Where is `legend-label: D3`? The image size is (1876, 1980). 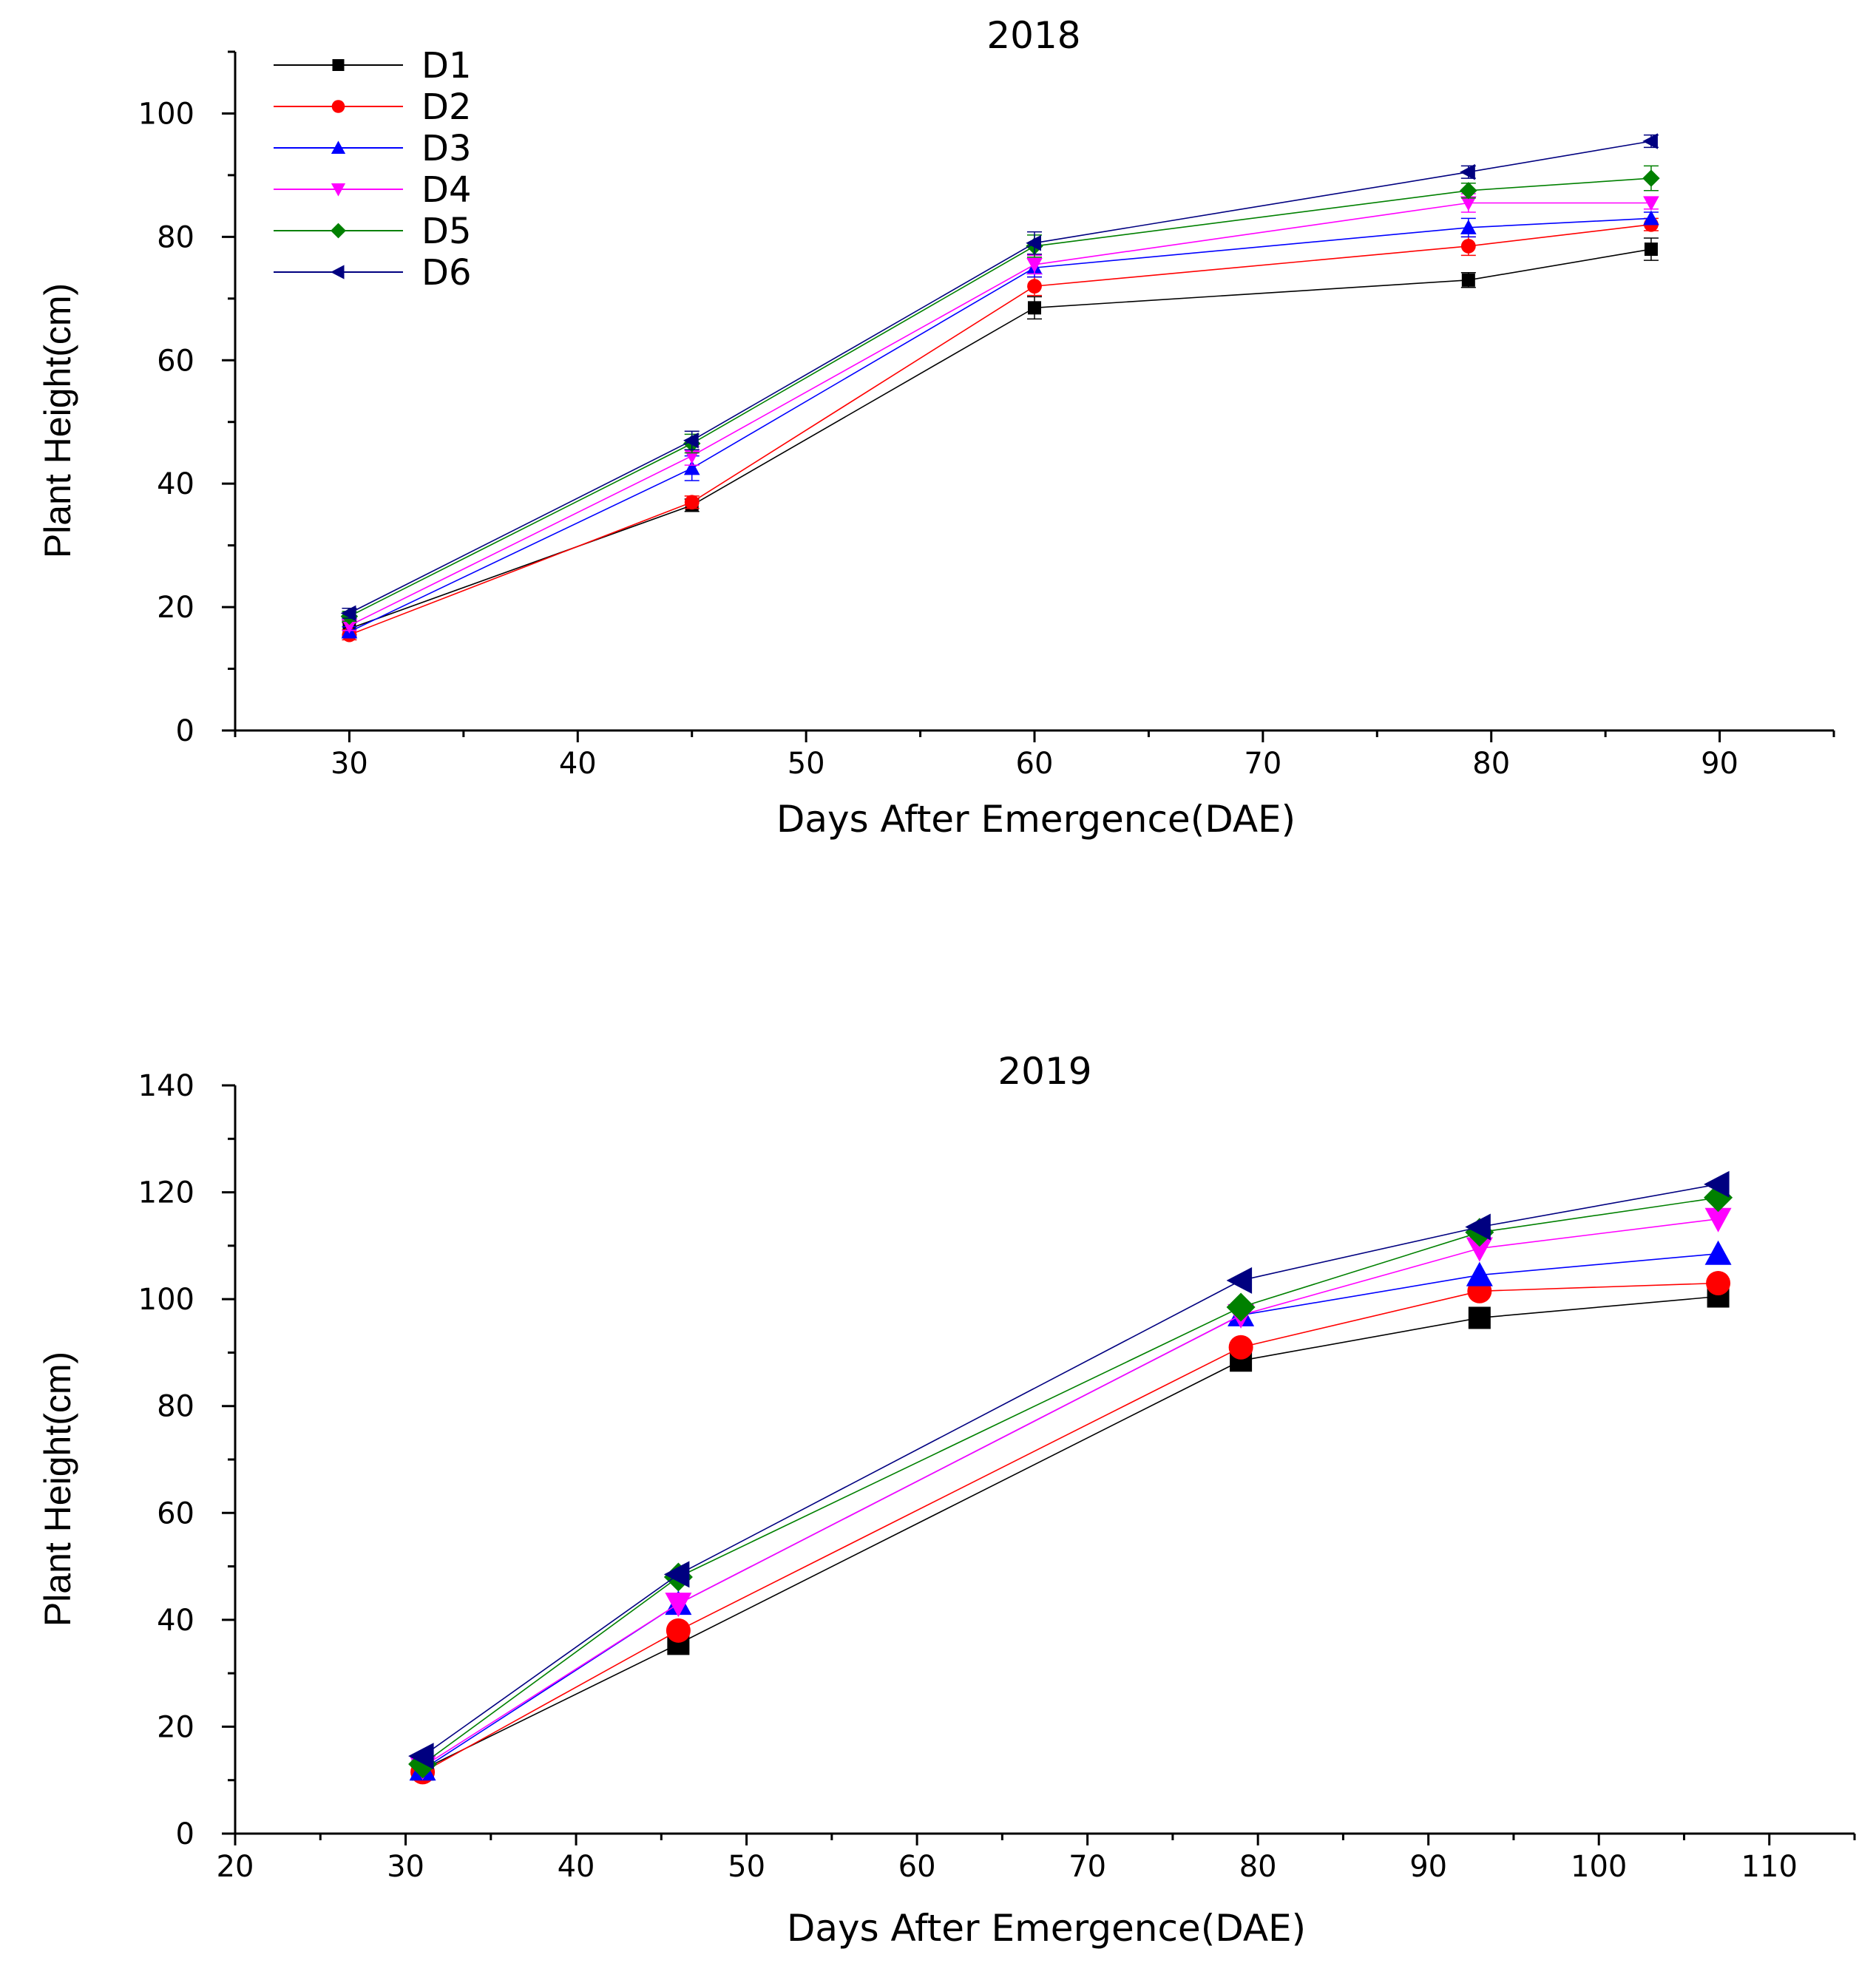 legend-label: D3 is located at coordinates (446, 148).